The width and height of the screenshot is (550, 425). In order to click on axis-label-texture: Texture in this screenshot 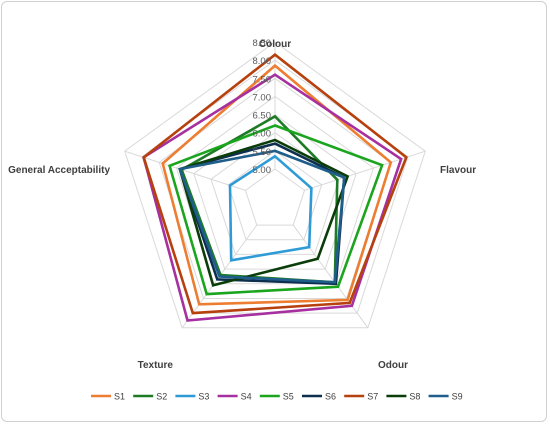, I will do `click(156, 365)`.